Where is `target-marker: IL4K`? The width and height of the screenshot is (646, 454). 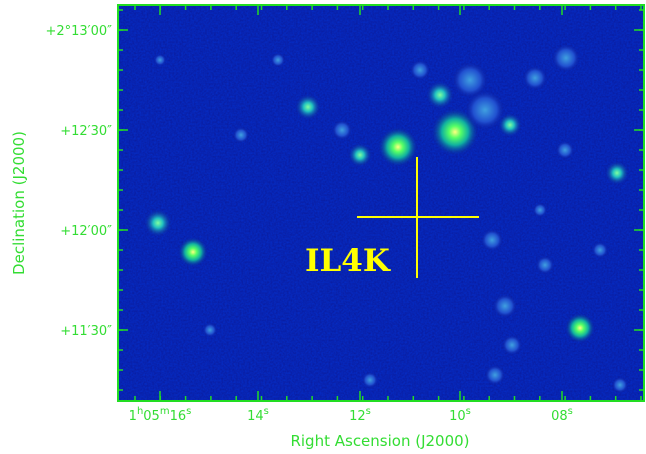 target-marker: IL4K is located at coordinates (392, 218).